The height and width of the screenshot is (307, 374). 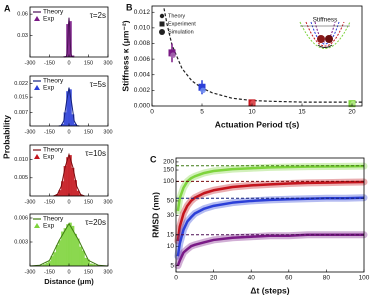 What do you see at coordinates (153, 159) in the screenshot?
I see `panel-label: C` at bounding box center [153, 159].